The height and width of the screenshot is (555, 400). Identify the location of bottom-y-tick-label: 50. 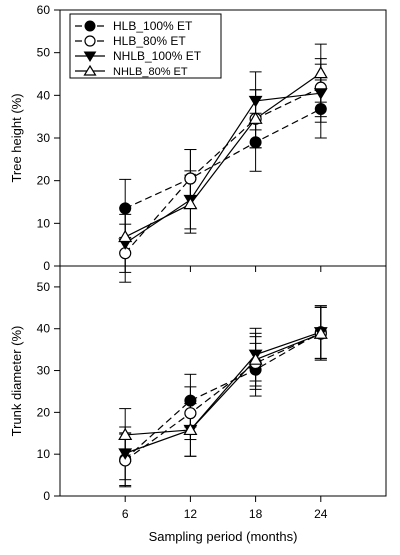
(44, 287).